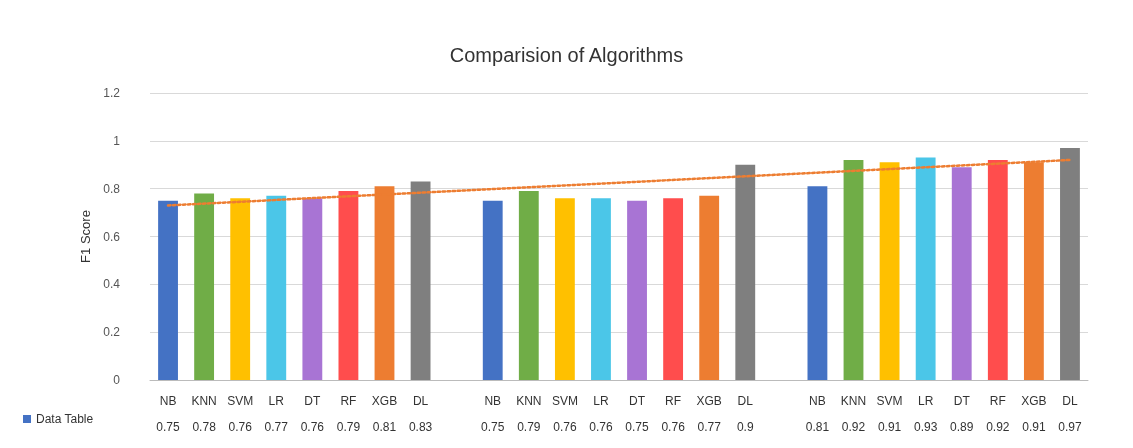  What do you see at coordinates (112, 188) in the screenshot?
I see `y-tick-label: 0.8` at bounding box center [112, 188].